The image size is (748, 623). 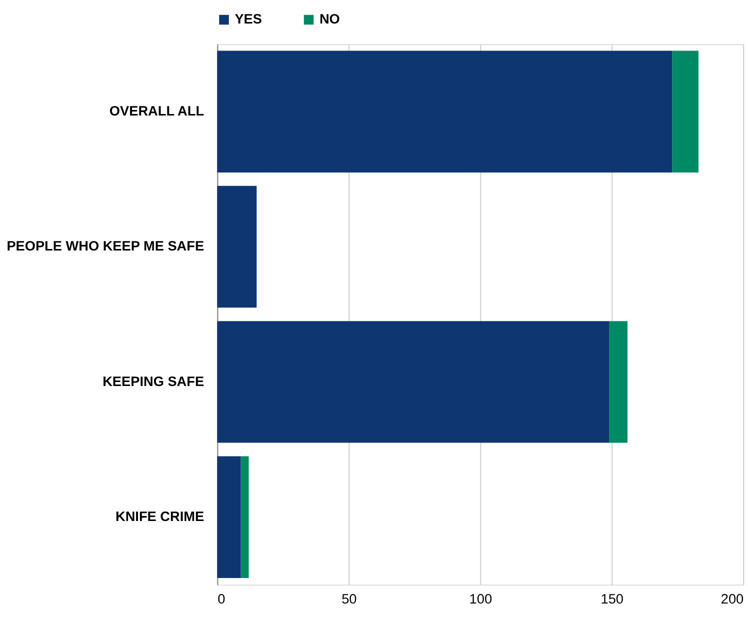 What do you see at coordinates (156, 111) in the screenshot?
I see `y-tick-label: OVERALL ALL` at bounding box center [156, 111].